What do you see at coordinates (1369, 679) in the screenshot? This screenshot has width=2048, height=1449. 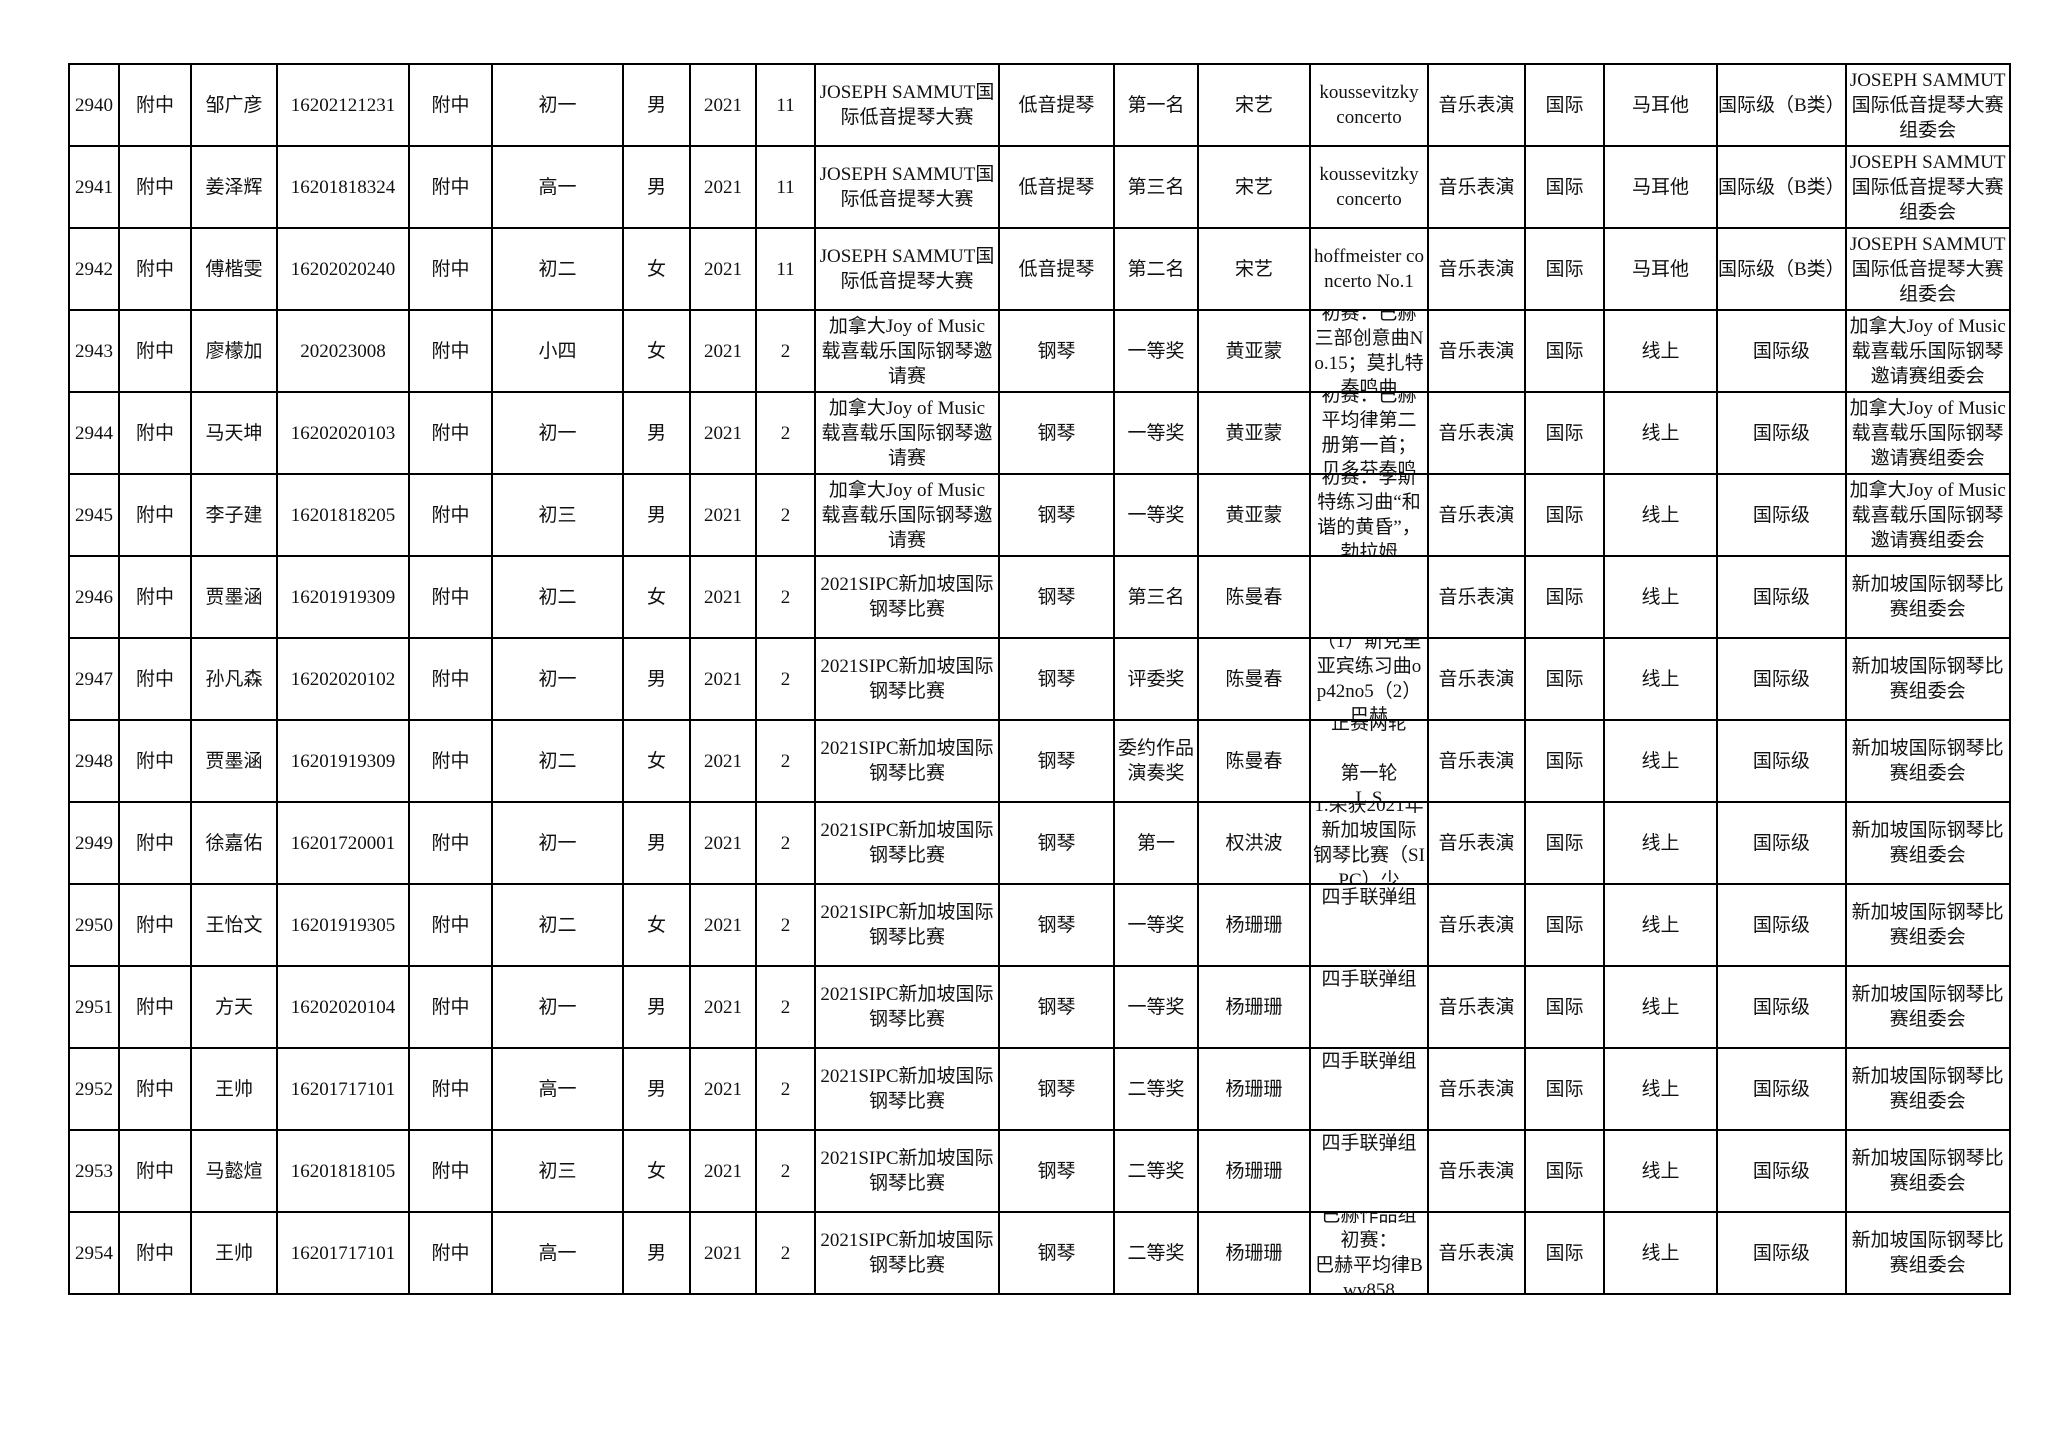 I see `cell-repertoire: （1）斯克里亚宾练习曲op42no5（2）巴赫` at bounding box center [1369, 679].